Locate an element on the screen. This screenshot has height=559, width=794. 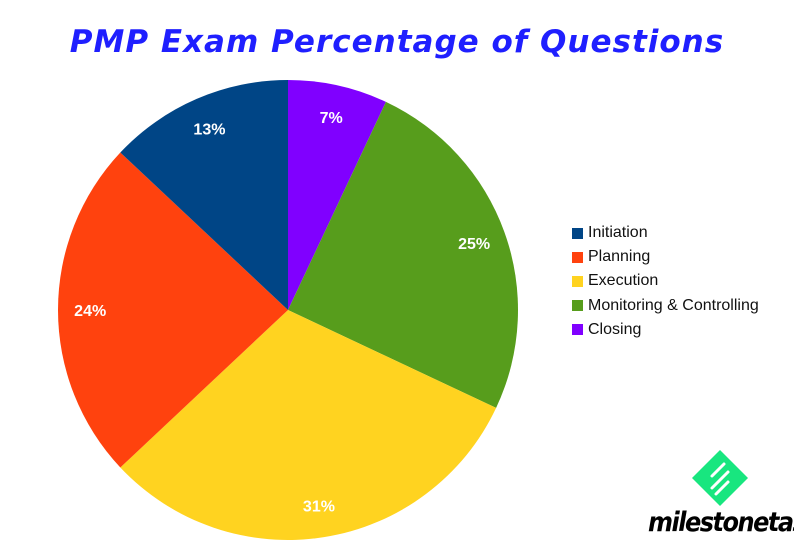
chart-title: PMP Exam Percentage of Questions is located at coordinates (397, 42).